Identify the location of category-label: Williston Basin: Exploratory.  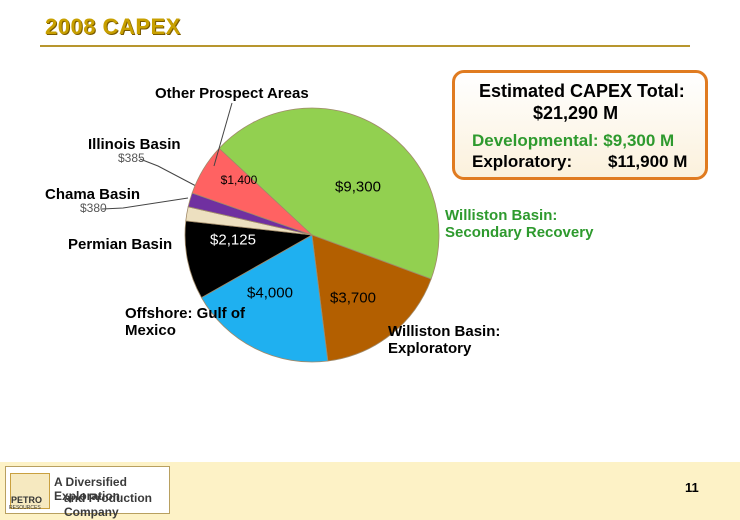
(444, 340).